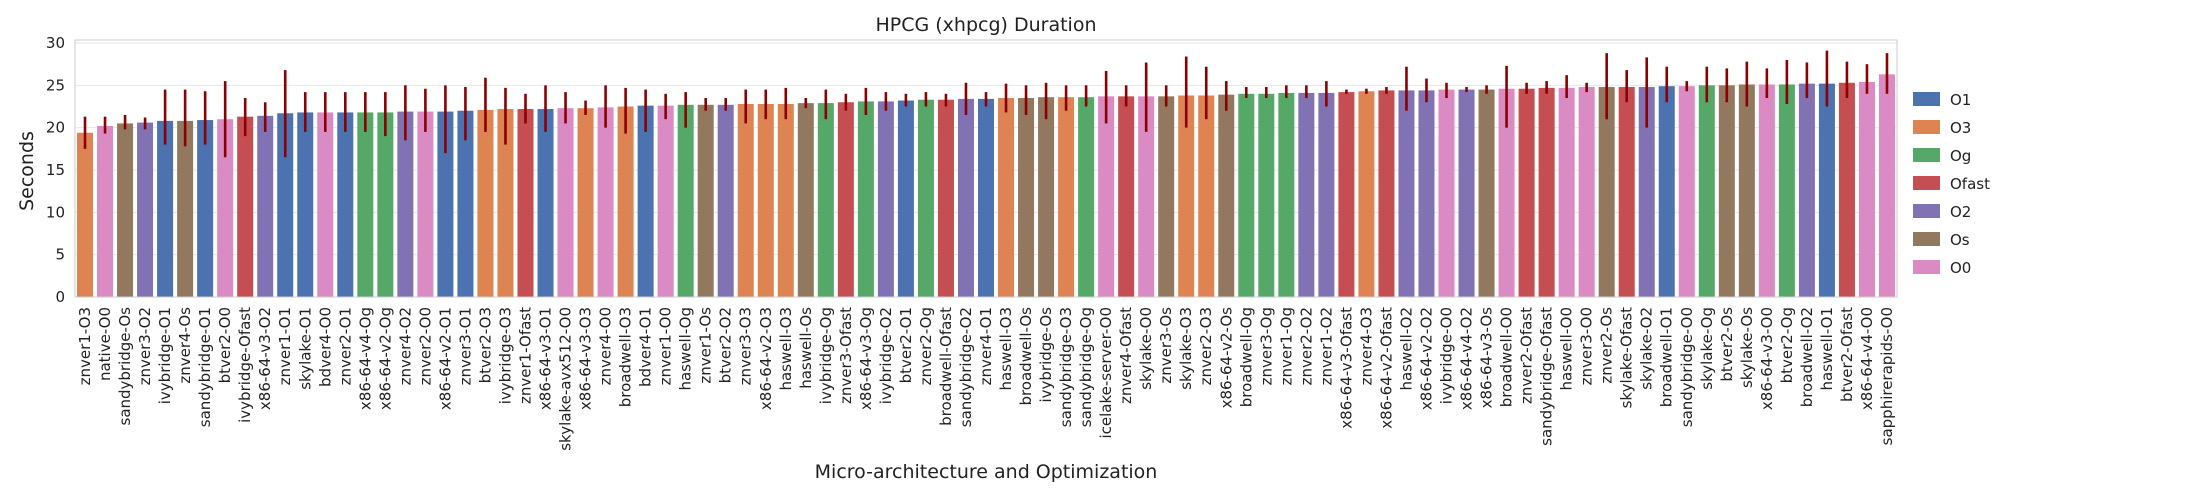 The width and height of the screenshot is (2200, 504). Describe the element at coordinates (986, 472) in the screenshot. I see `x-axis-title: Micro-architecture and Optimization` at that location.